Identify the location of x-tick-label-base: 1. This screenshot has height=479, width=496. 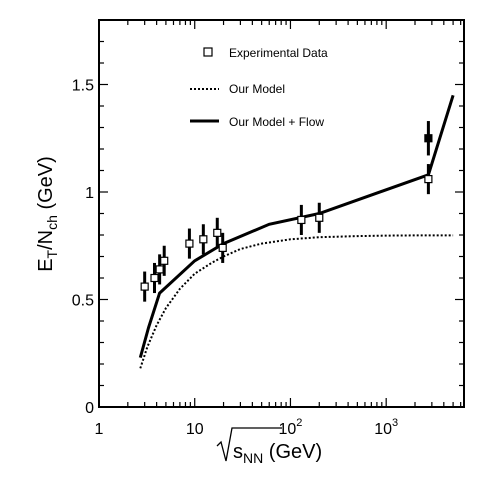
(99, 429).